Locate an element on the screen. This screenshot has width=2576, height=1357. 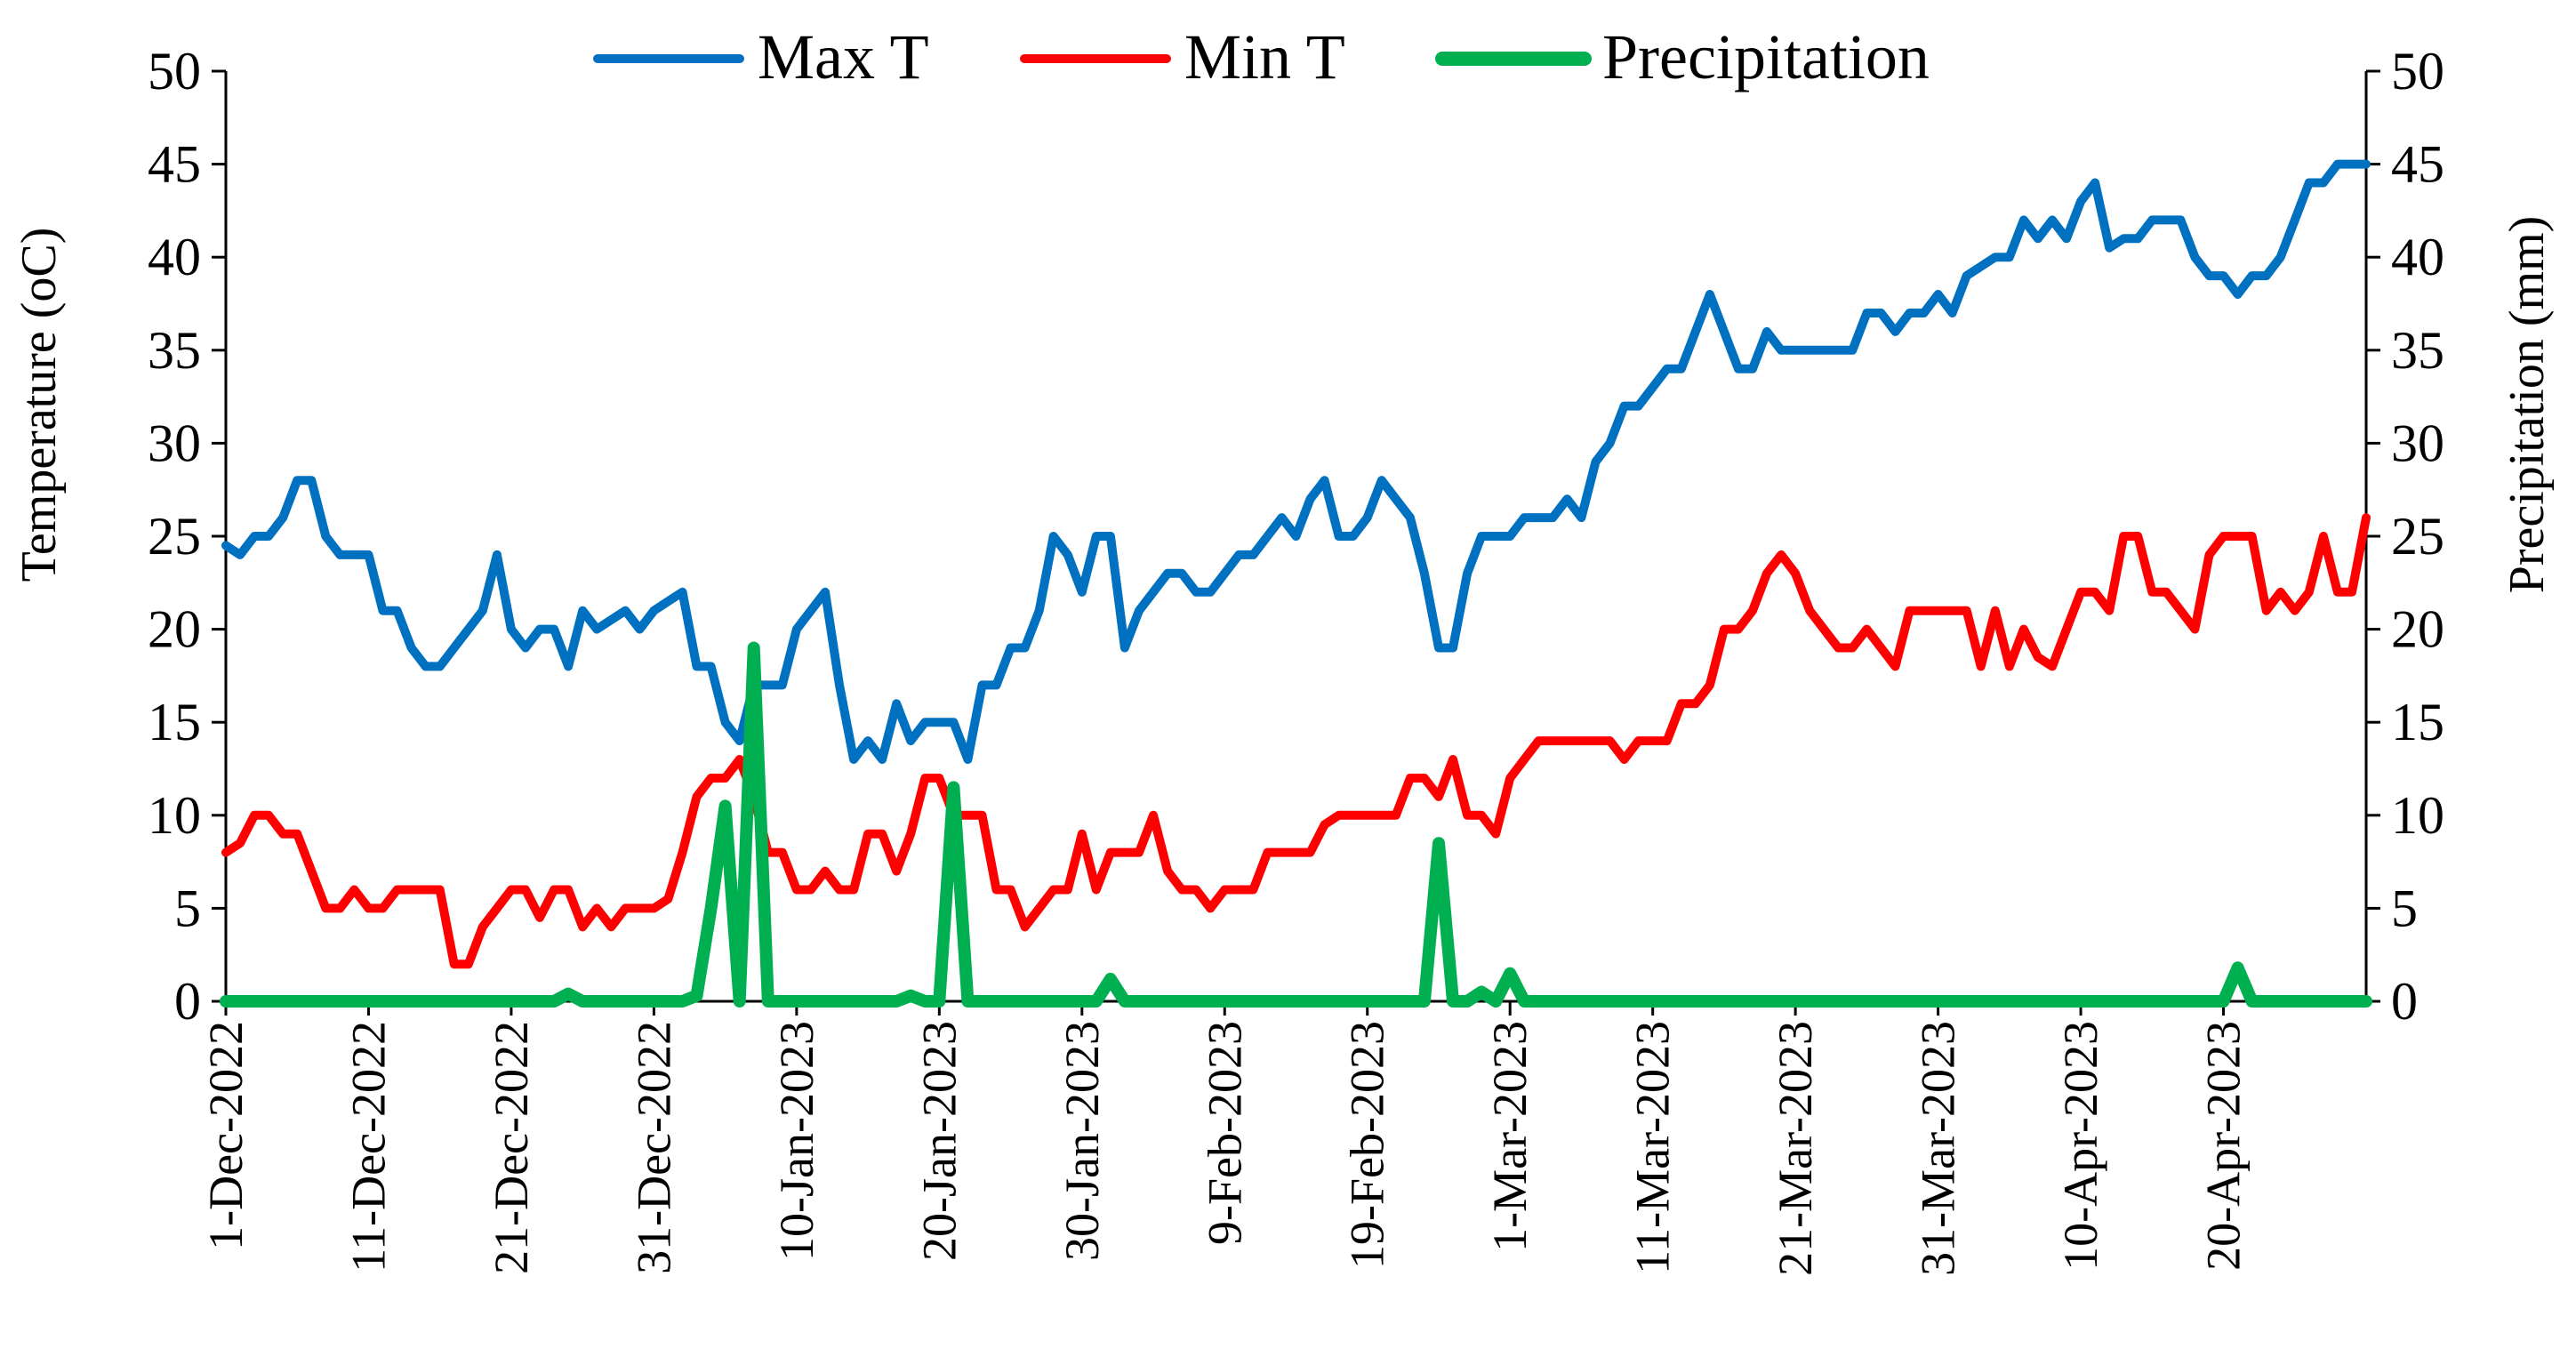
y-left-tick-label: 30 is located at coordinates (174, 443).